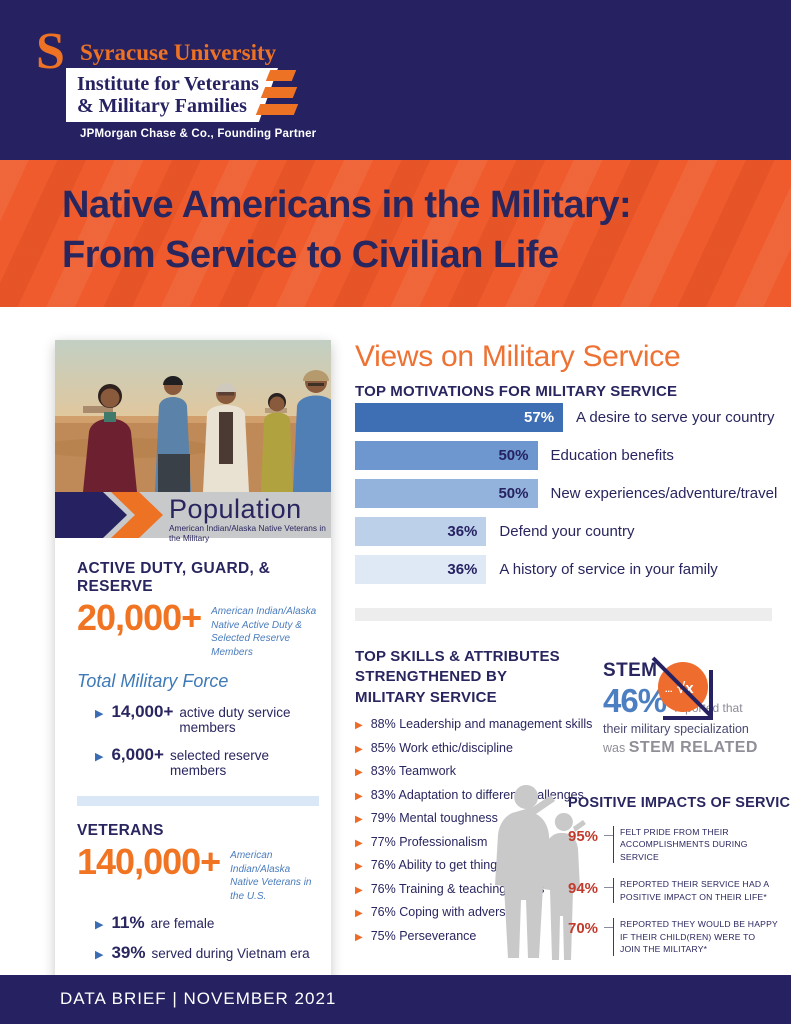 The width and height of the screenshot is (791, 1024). I want to click on active-duty-stat: 20,000+, so click(139, 617).